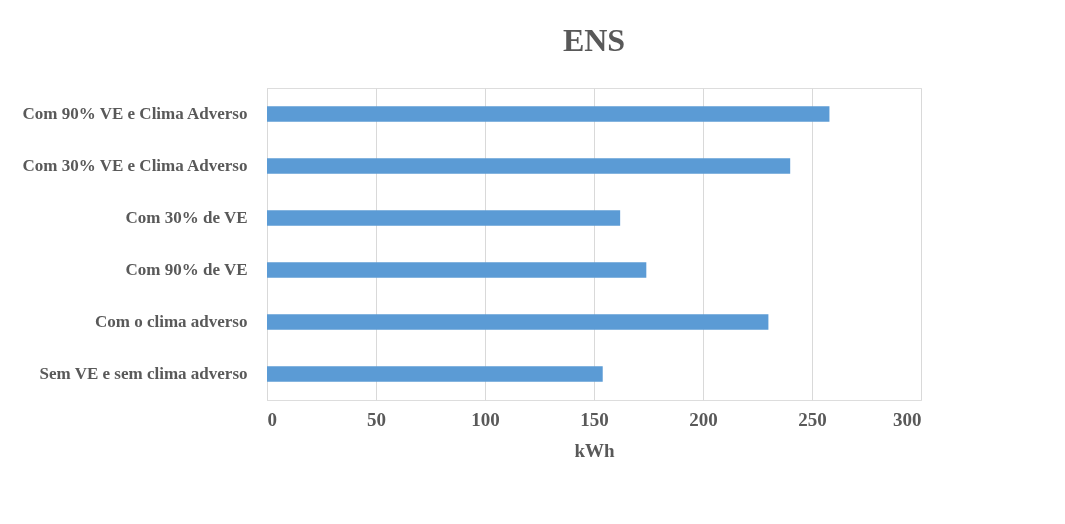 Image resolution: width=1065 pixels, height=524 pixels. I want to click on x-tick-label: 250, so click(812, 419).